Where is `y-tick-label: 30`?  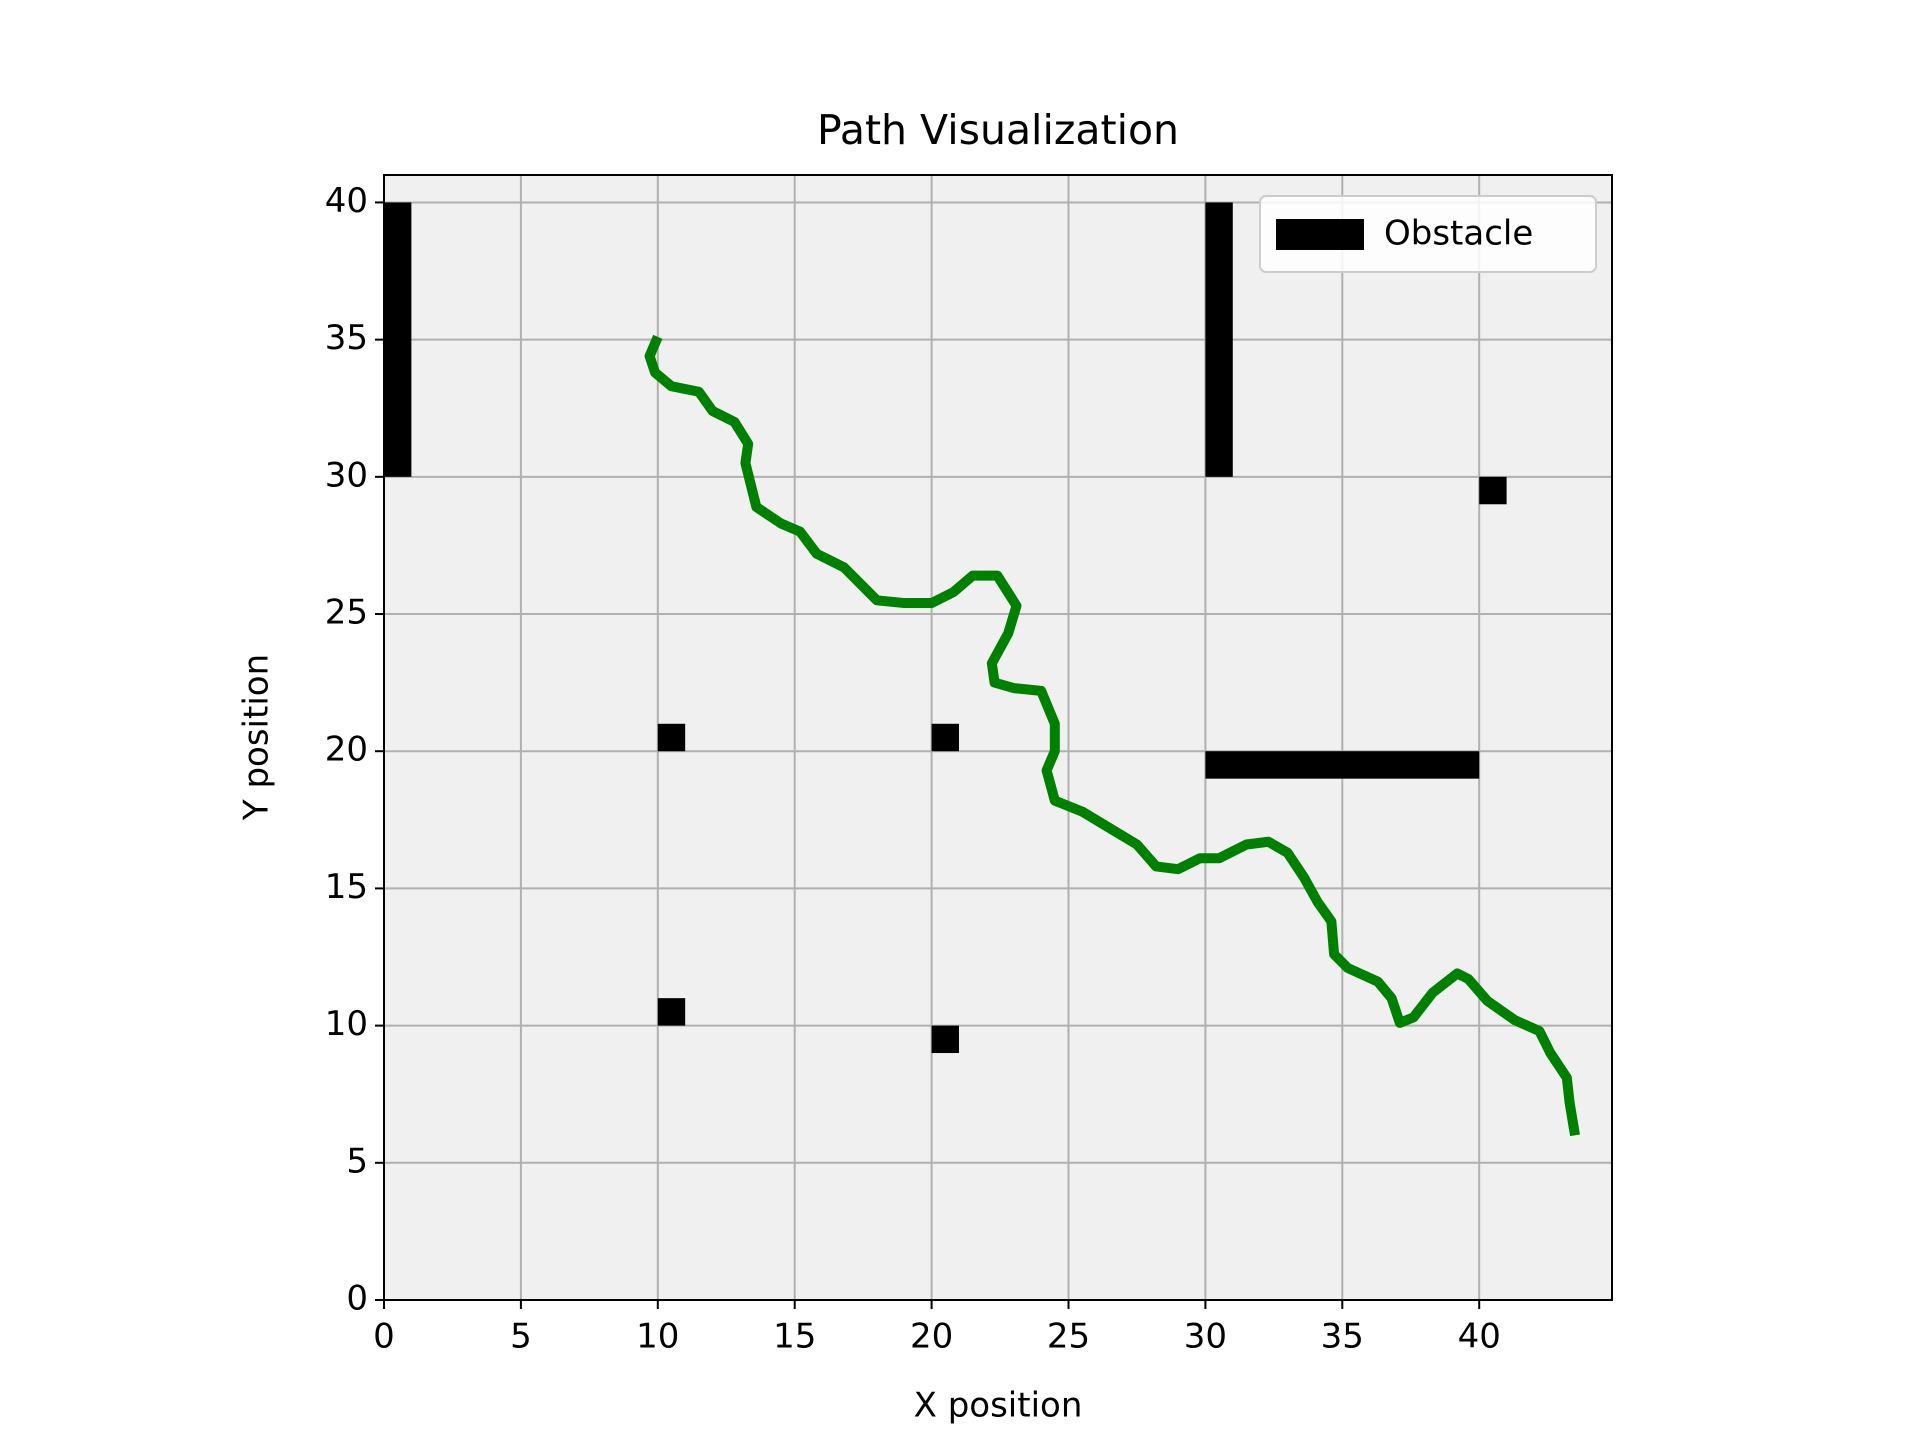 y-tick-label: 30 is located at coordinates (346, 475).